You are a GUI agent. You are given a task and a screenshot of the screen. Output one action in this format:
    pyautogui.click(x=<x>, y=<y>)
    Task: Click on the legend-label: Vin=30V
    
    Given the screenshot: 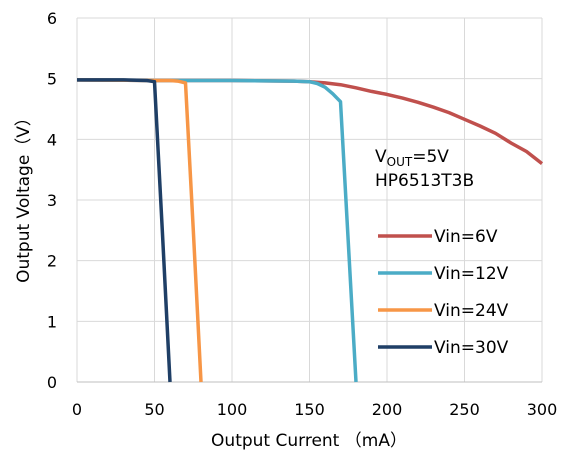 What is the action you would take?
    pyautogui.click(x=471, y=348)
    